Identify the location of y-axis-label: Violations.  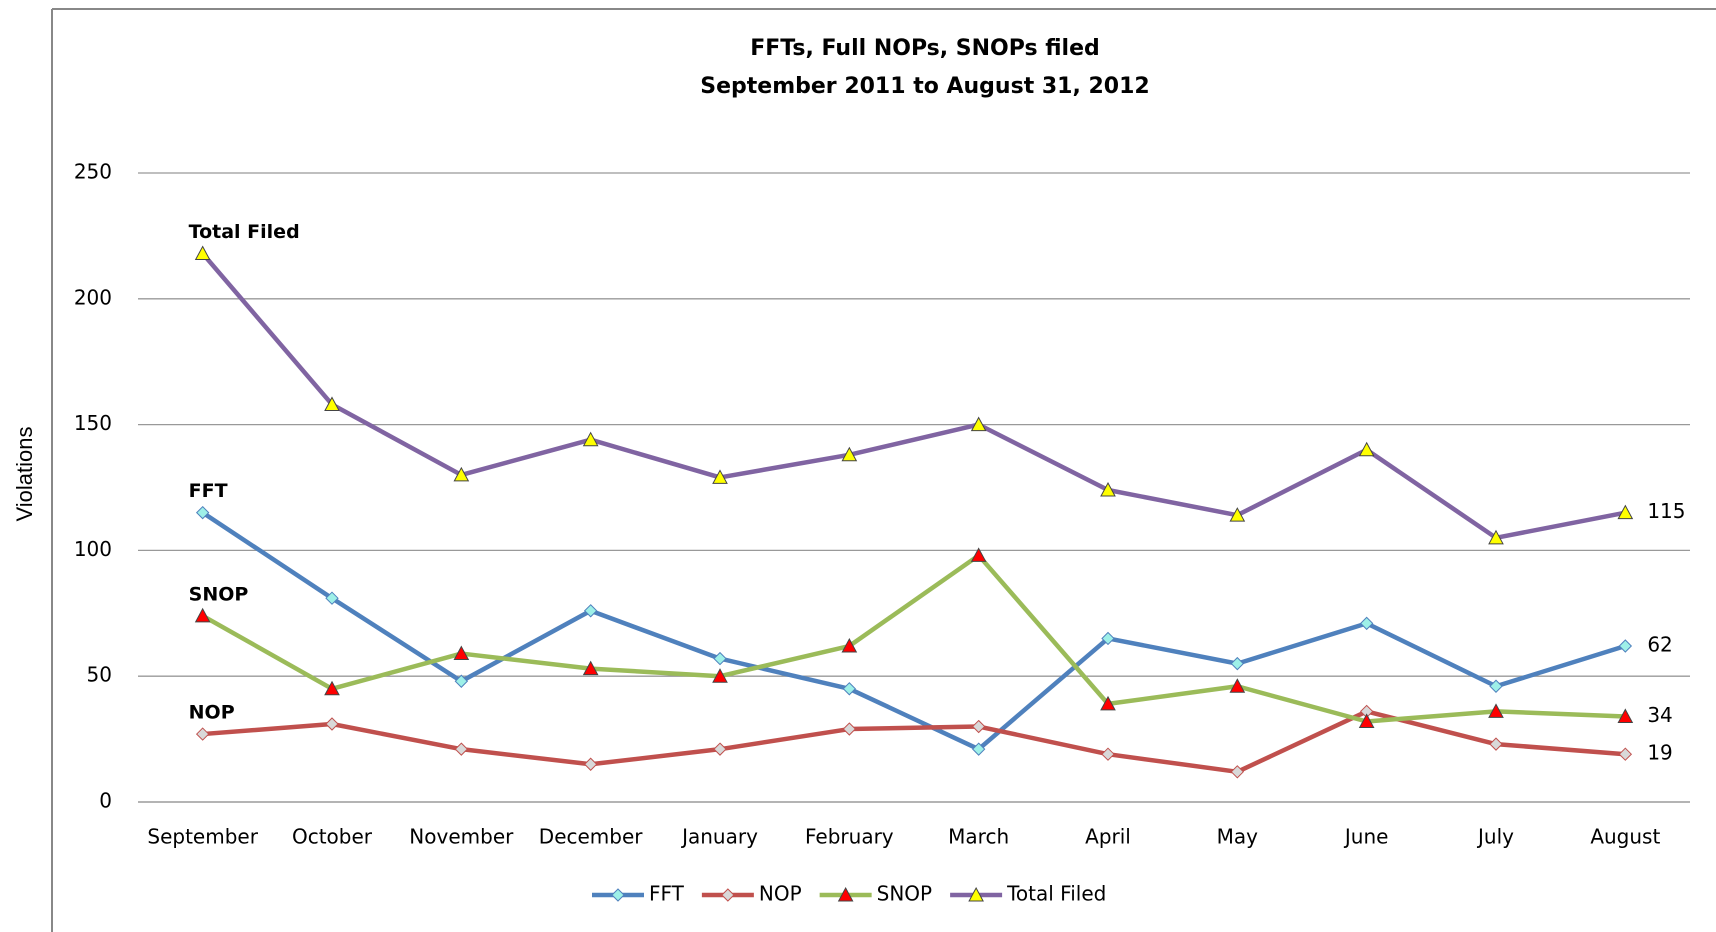
(24, 474).